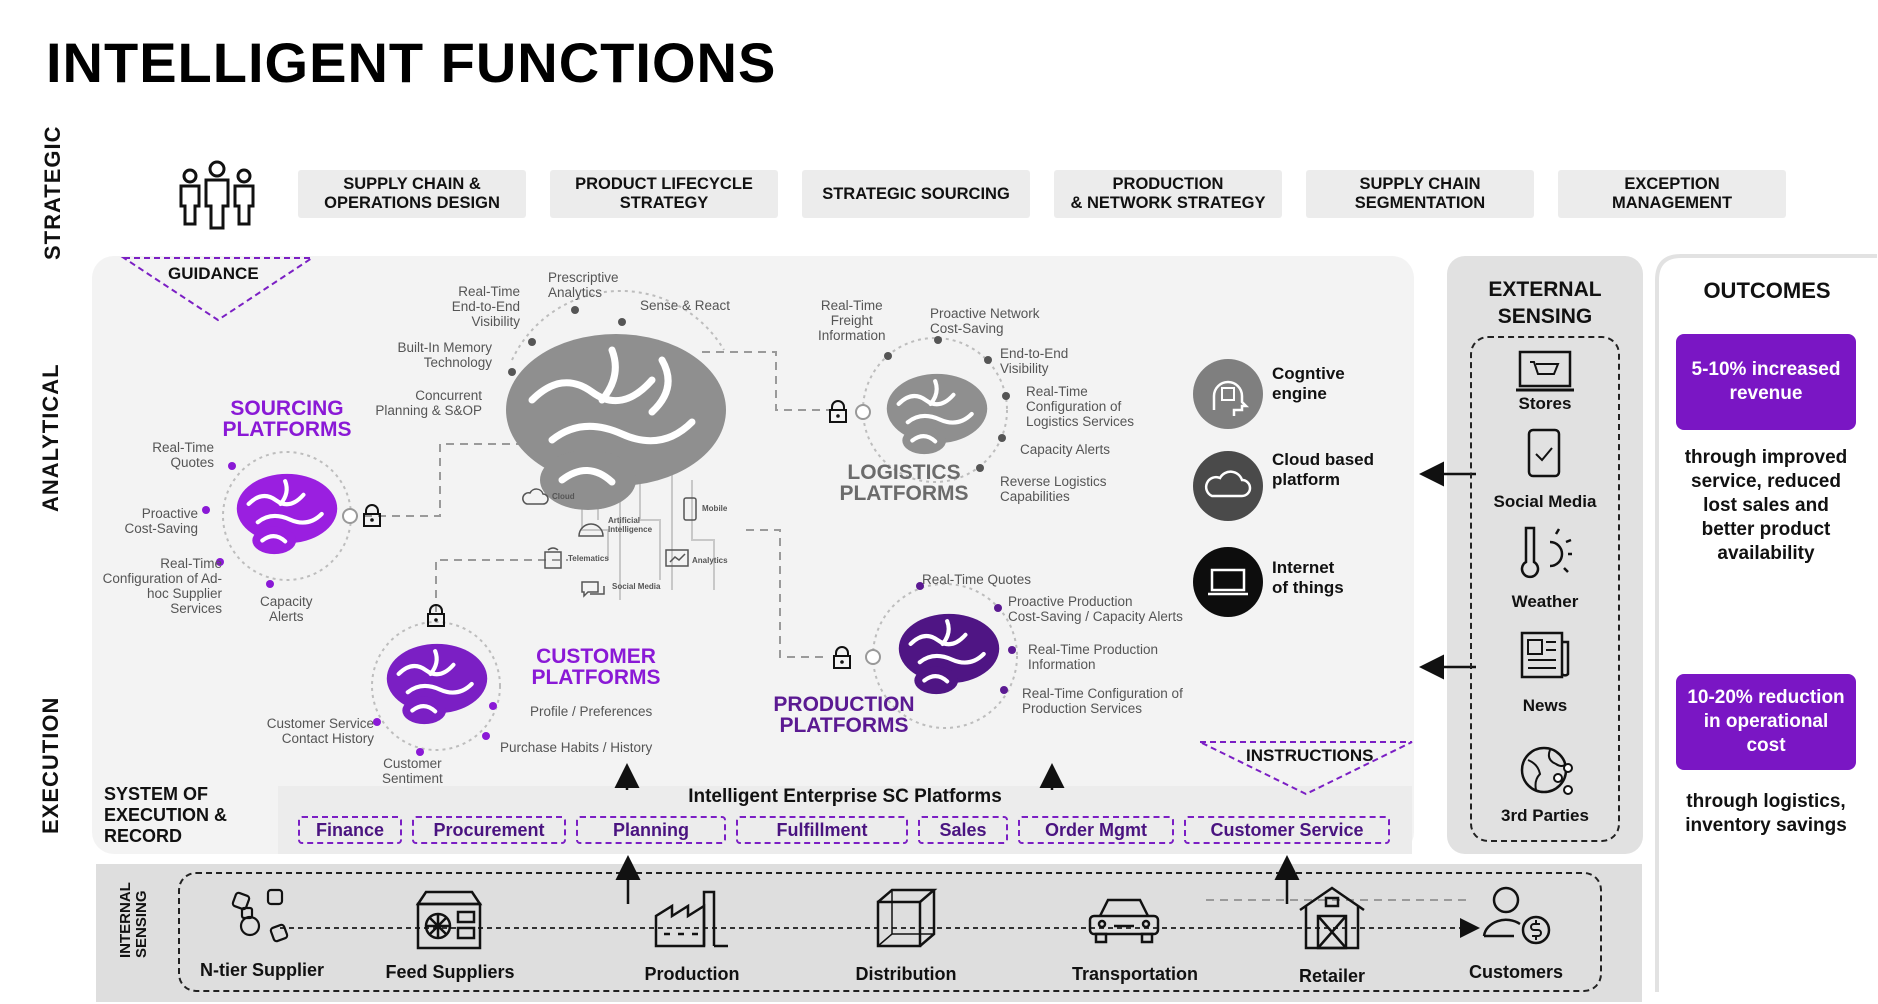  What do you see at coordinates (596, 667) in the screenshot?
I see `customer-platforms-title: CUSTOMER PLATFORMS` at bounding box center [596, 667].